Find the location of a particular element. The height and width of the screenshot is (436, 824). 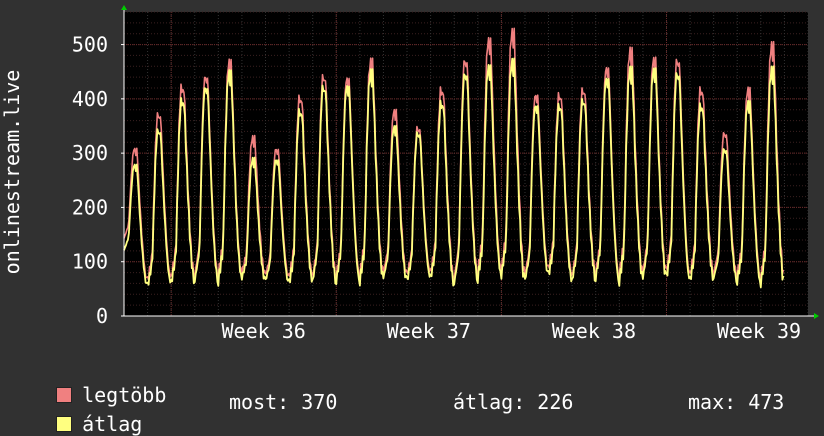

y-tick-label: 200 is located at coordinates (90, 207).